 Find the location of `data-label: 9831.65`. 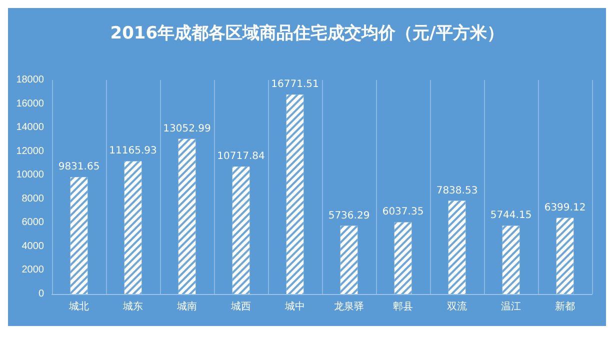

data-label: 9831.65 is located at coordinates (79, 167).